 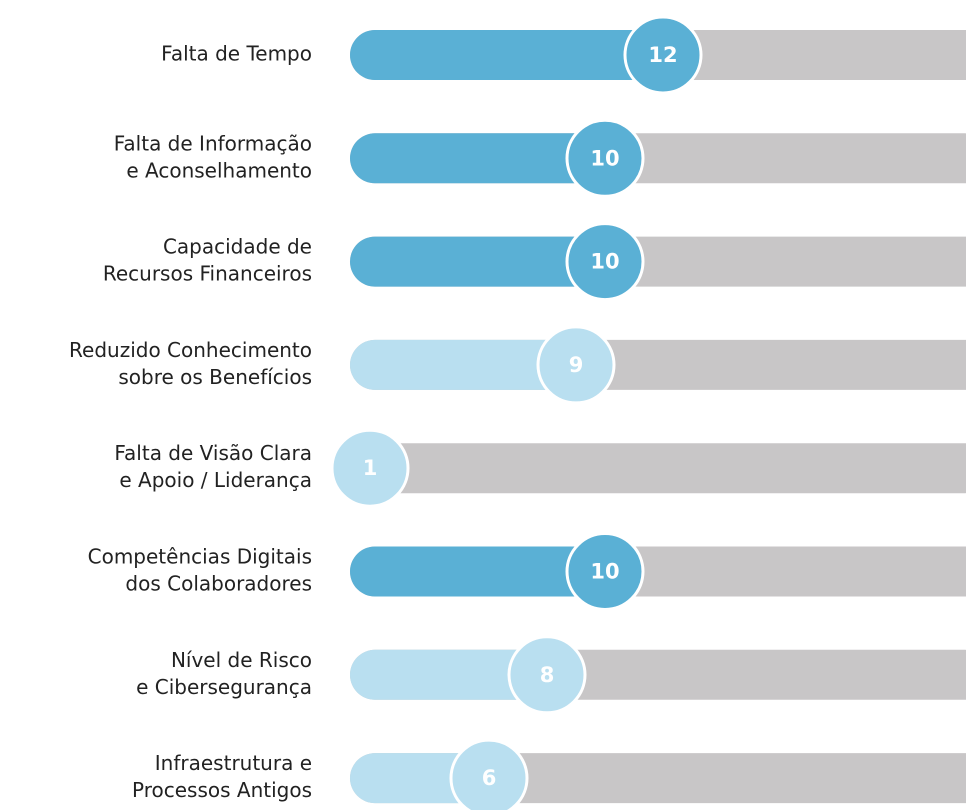 I want to click on value-label: 8, so click(x=547, y=675).